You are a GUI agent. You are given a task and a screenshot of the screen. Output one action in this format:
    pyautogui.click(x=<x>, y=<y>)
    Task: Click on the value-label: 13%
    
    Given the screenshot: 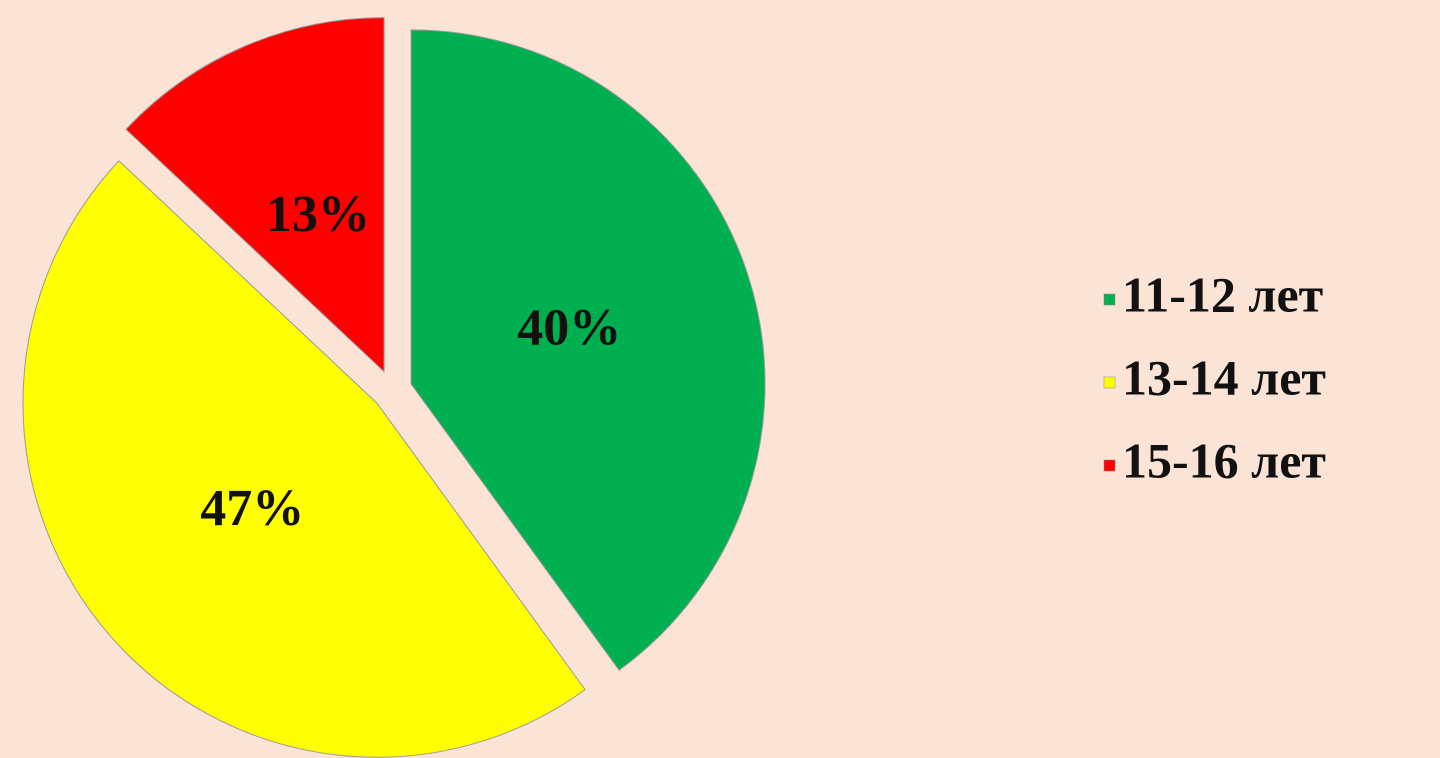 What is the action you would take?
    pyautogui.click(x=318, y=214)
    